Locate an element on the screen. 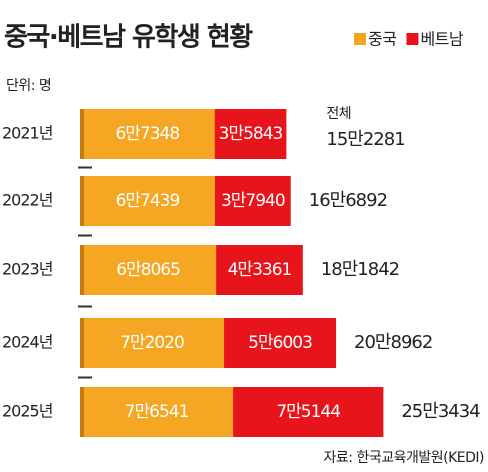 This screenshot has width=488, height=472. bar-value-label: 7만2020 is located at coordinates (152, 343).